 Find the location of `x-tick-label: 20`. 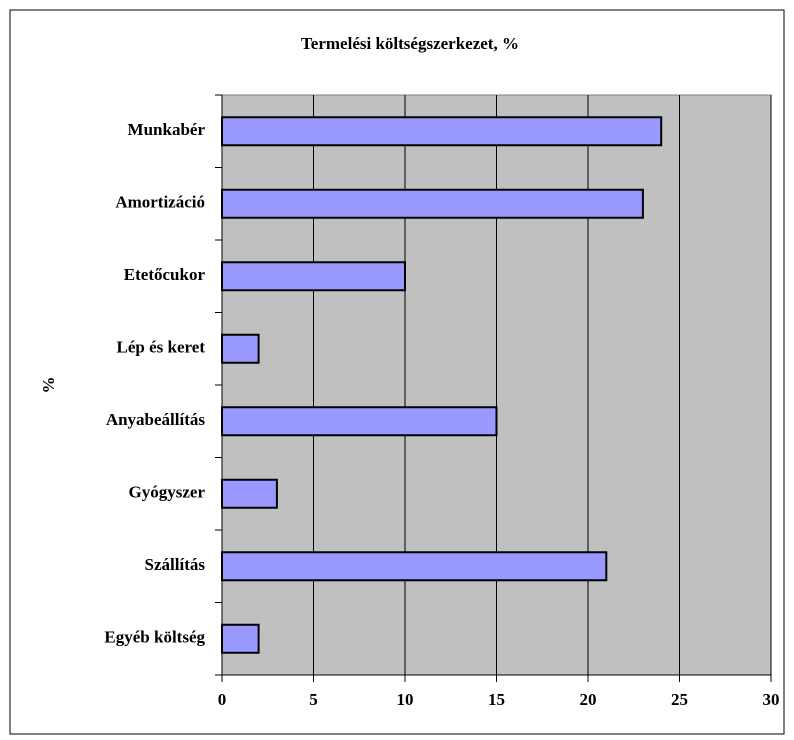

x-tick-label: 20 is located at coordinates (588, 699).